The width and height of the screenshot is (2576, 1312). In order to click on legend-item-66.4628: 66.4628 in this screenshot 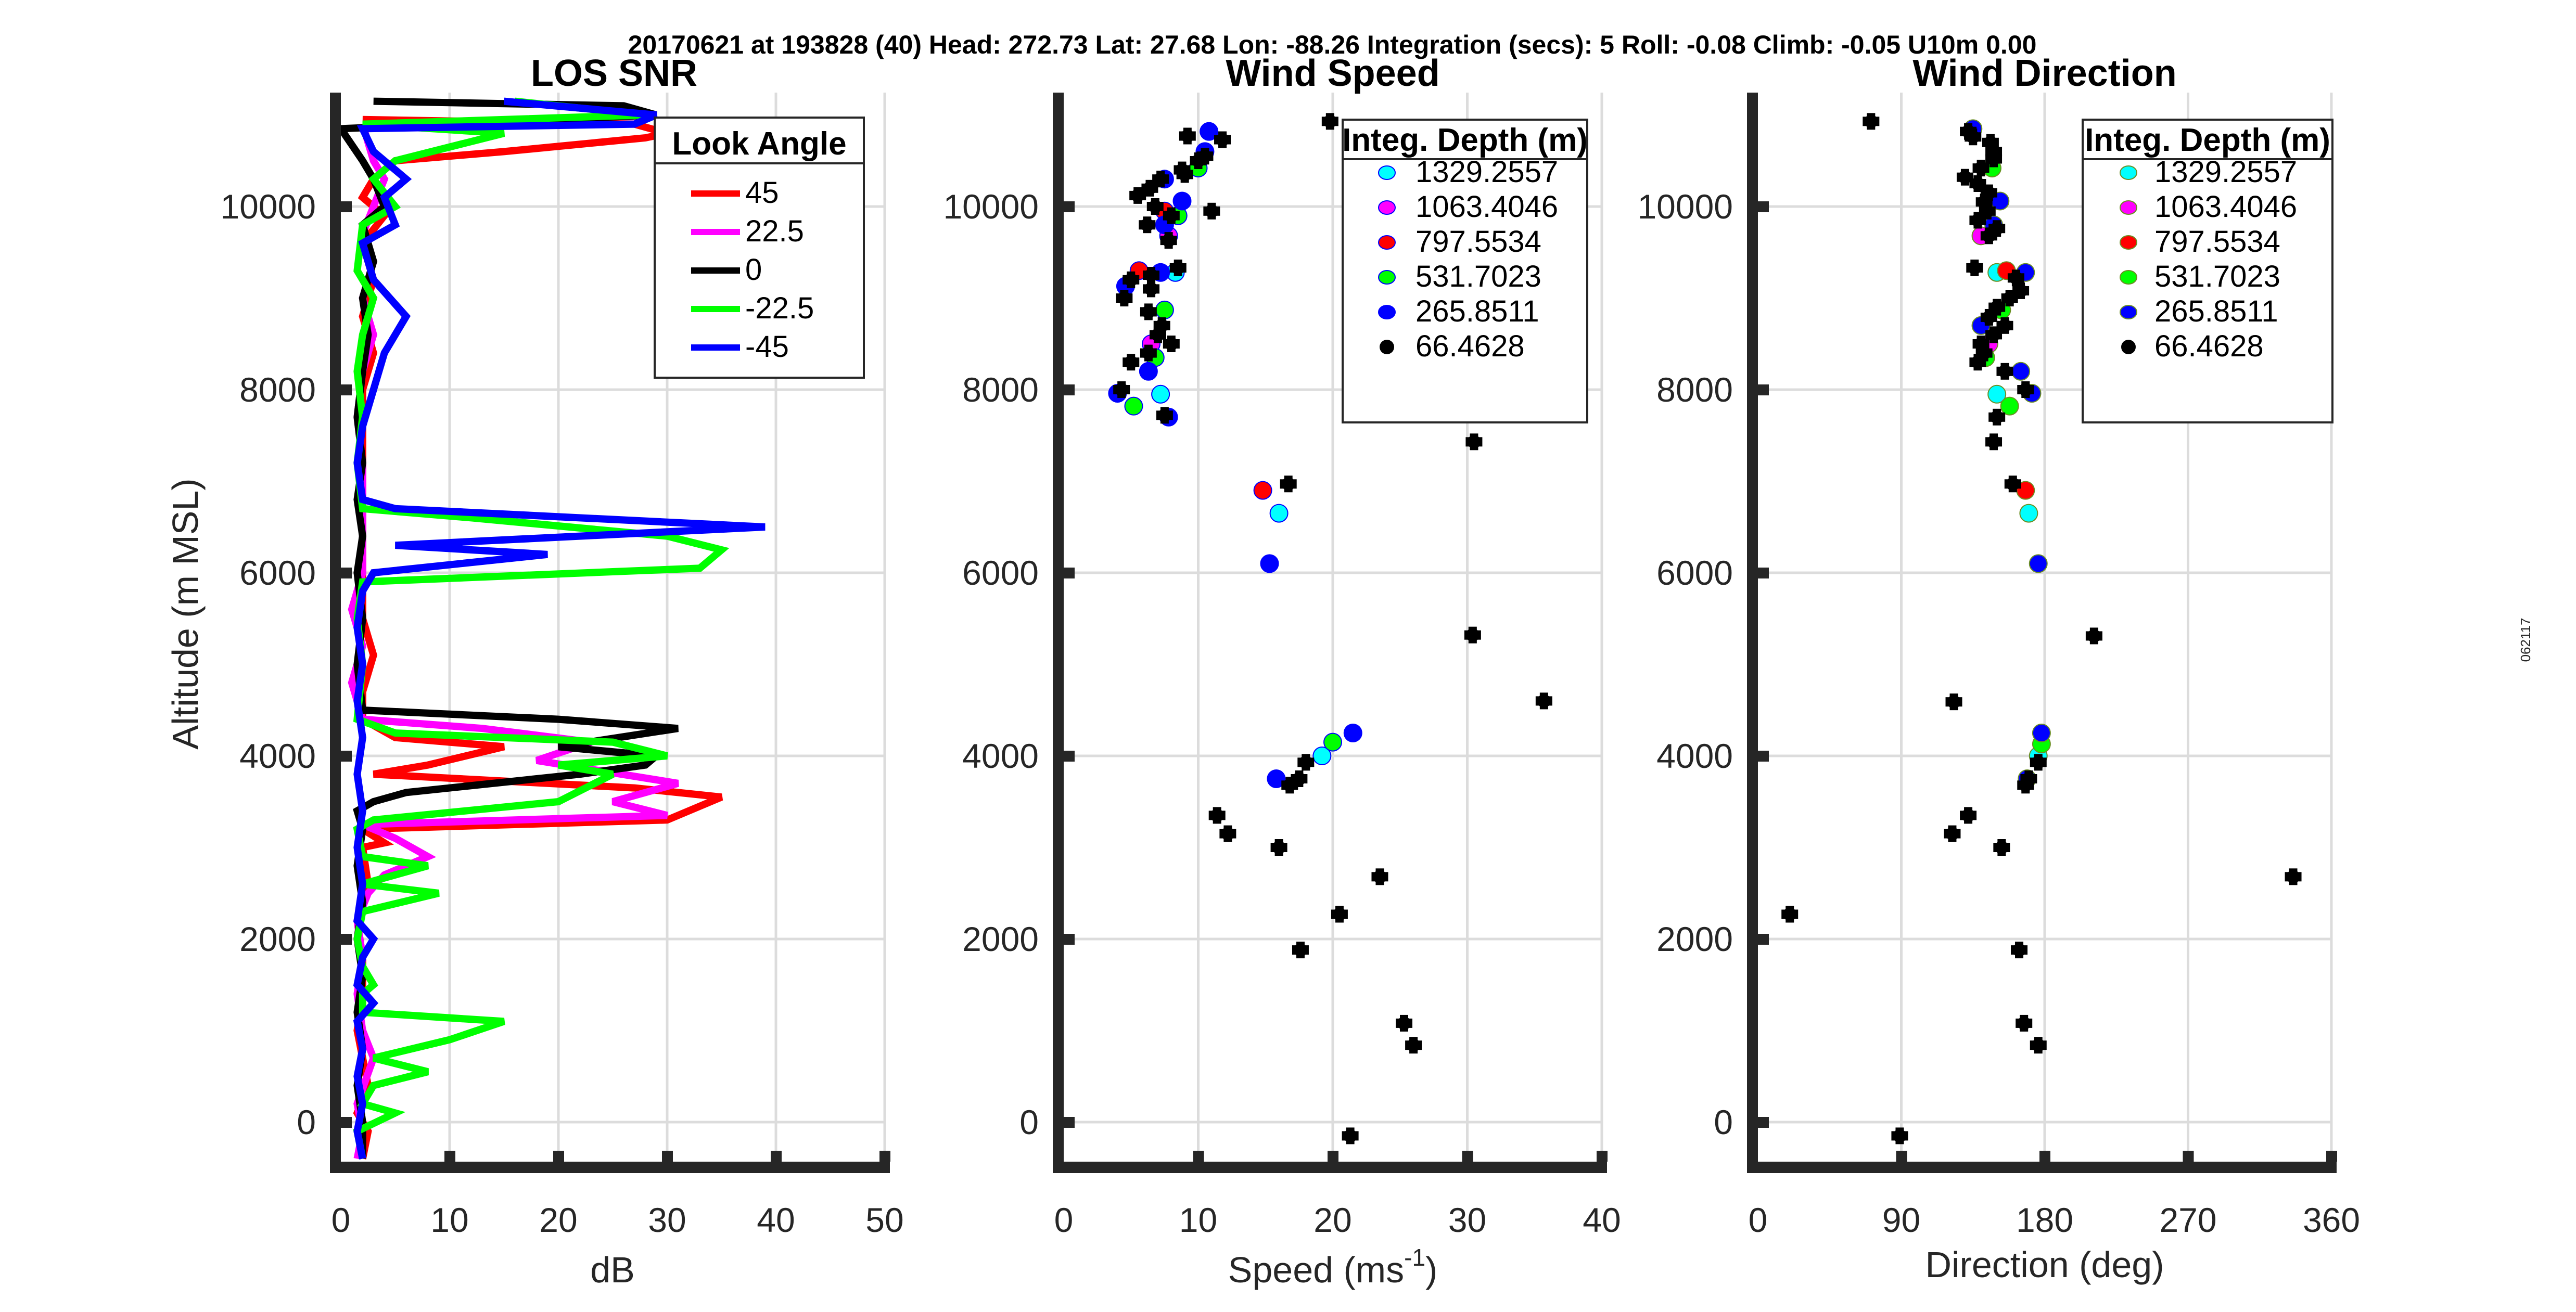, I will do `click(2192, 346)`.